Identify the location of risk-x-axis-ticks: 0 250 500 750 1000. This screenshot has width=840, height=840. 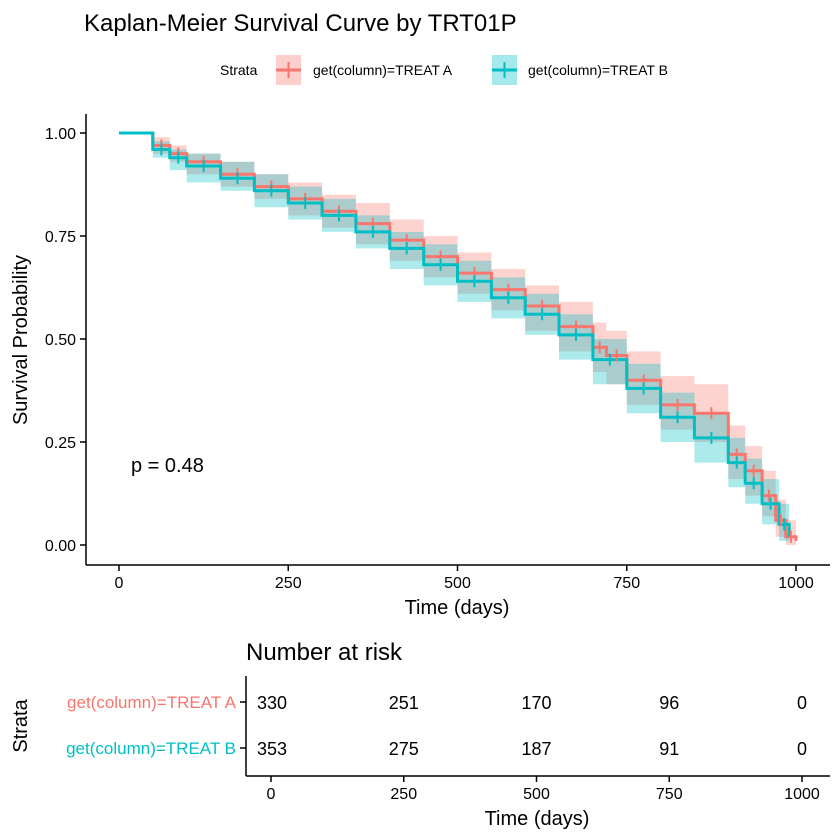
(543, 789).